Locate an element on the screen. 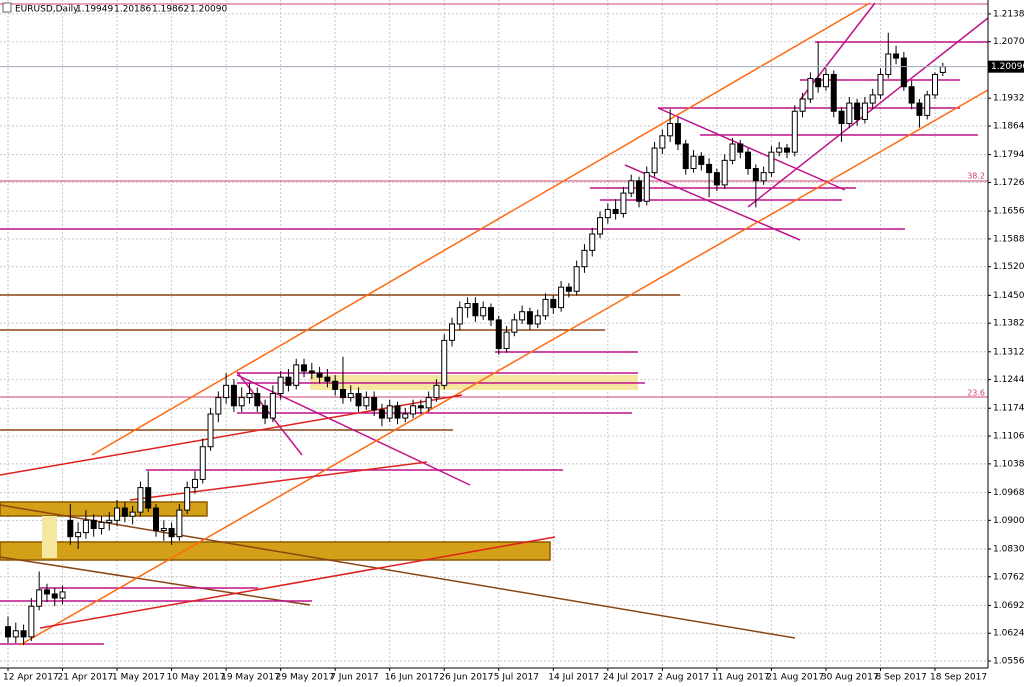 The image size is (1024, 687). x-tick-label: 1 May 2017 is located at coordinates (138, 678).